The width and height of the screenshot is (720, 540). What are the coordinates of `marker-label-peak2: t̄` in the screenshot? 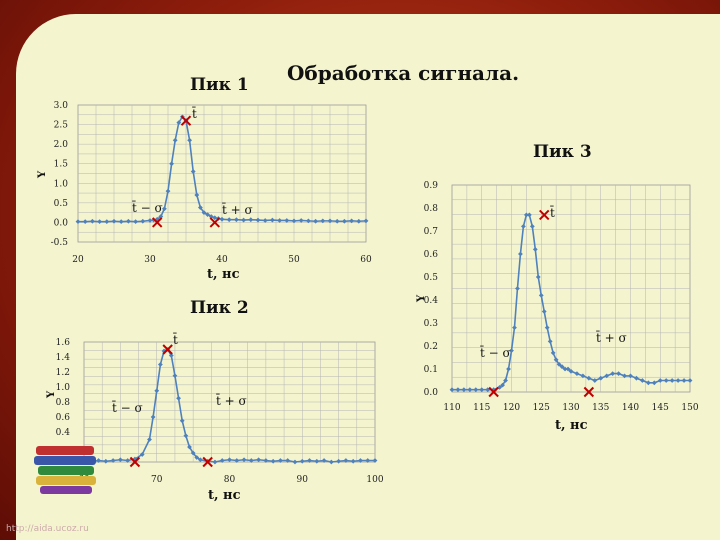 It's located at (175, 339).